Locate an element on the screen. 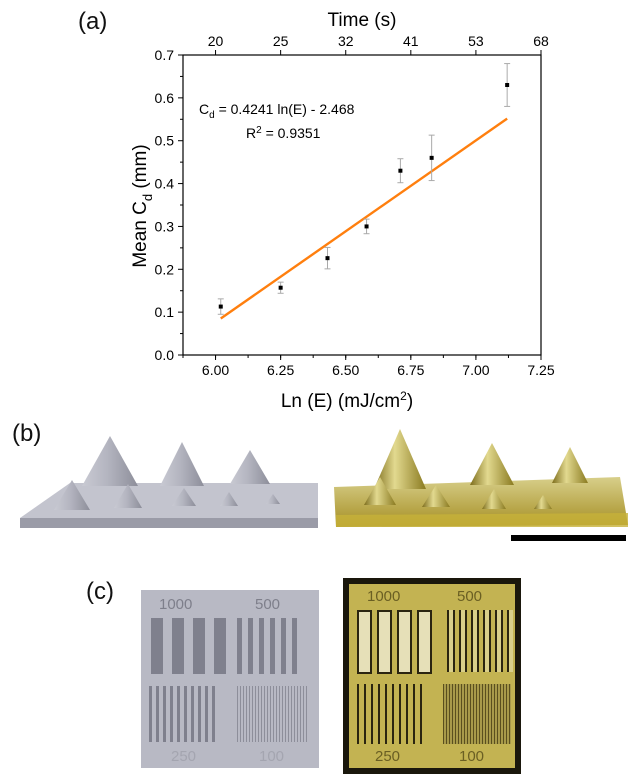 The image size is (628, 777). y-axis-label: Mean Cd (mm) is located at coordinates (142, 205).